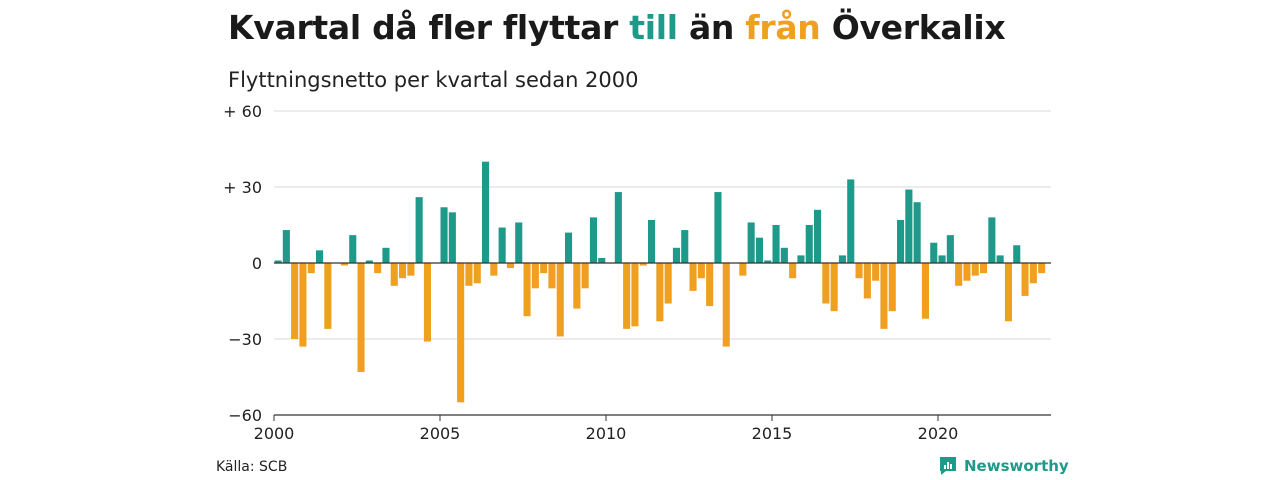 The width and height of the screenshot is (1280, 480). Describe the element at coordinates (653, 27) in the screenshot. I see `title-till: till` at that location.